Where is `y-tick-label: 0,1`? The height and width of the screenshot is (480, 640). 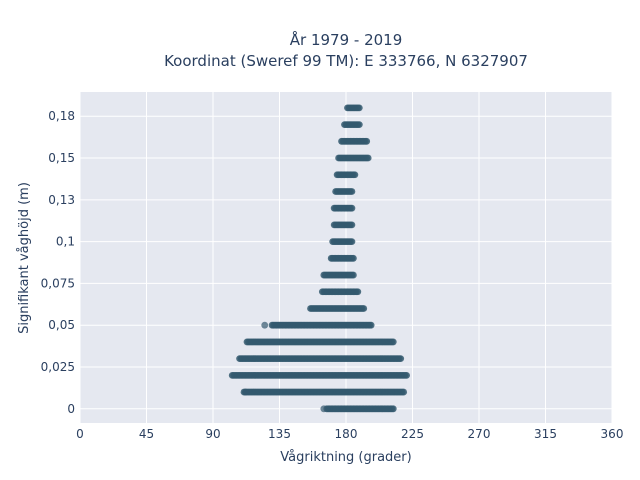 y-tick-label: 0,1 is located at coordinates (65, 242).